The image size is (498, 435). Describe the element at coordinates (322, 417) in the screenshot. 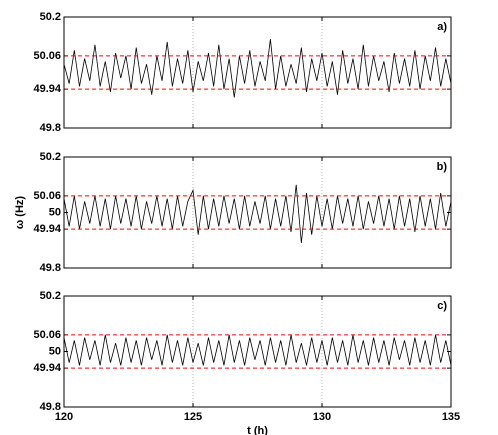

I see `x-tick-label: 130` at that location.